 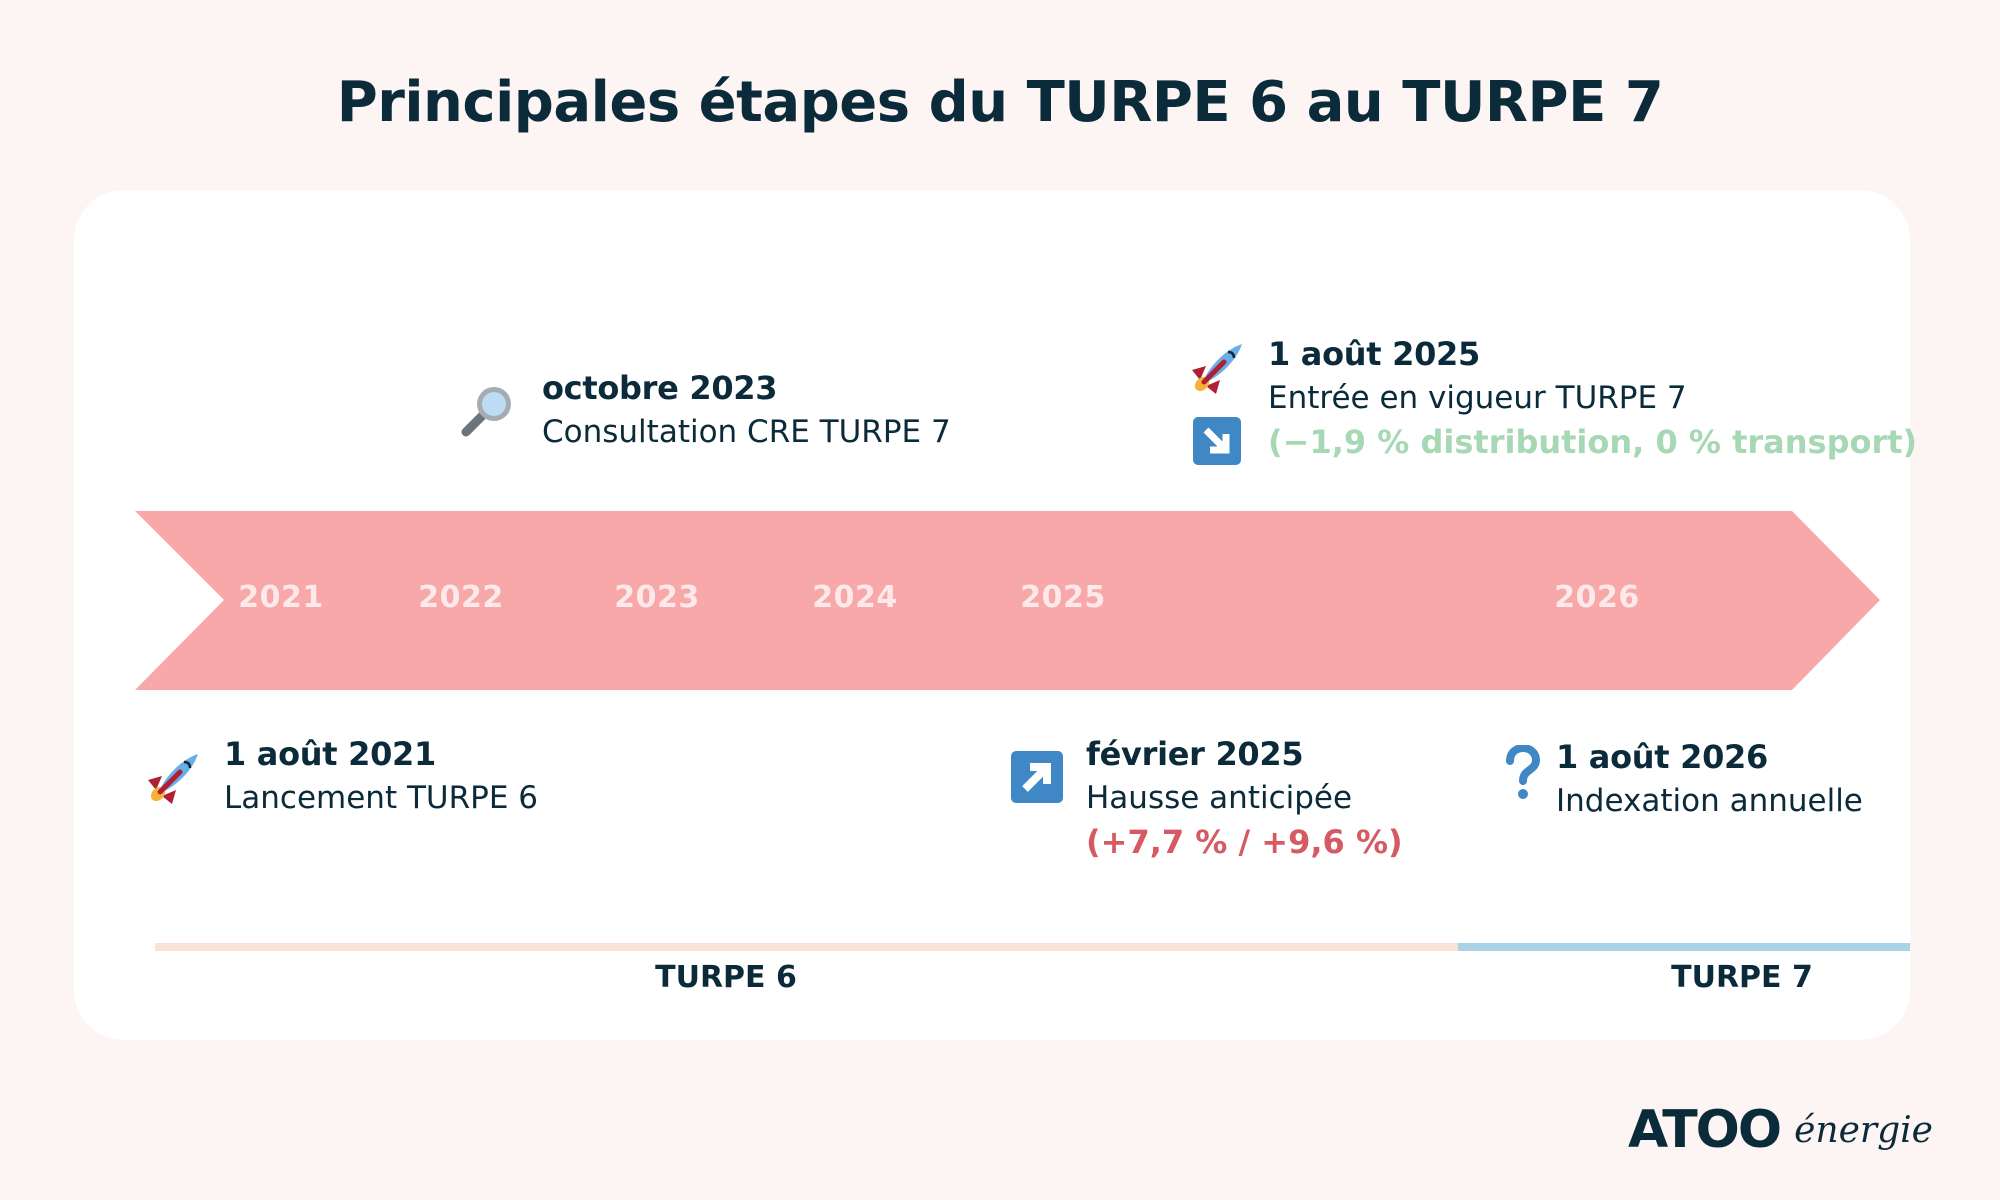 What do you see at coordinates (806, 947) in the screenshot?
I see `turpe6-period-bar` at bounding box center [806, 947].